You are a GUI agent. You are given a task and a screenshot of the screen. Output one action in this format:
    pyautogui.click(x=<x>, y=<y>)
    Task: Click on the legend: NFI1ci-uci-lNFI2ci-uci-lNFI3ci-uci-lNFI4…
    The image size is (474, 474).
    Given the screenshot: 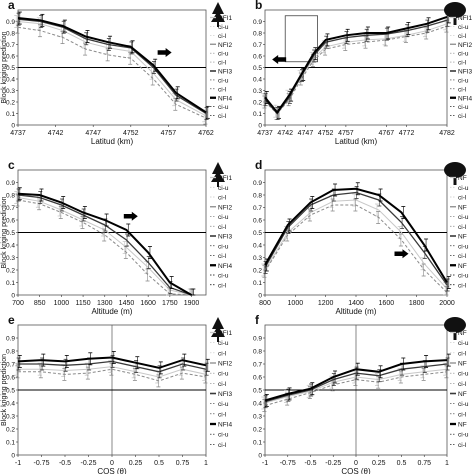 What is the action you would take?
    pyautogui.click(x=461, y=67)
    